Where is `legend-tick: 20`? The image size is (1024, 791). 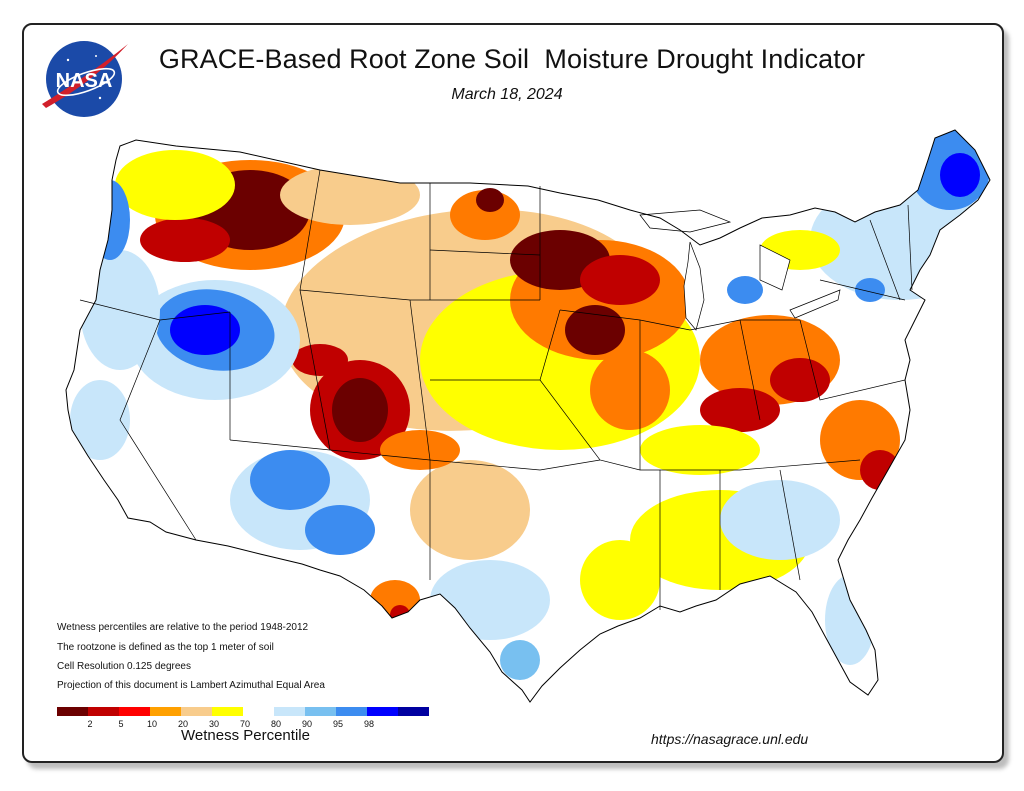 legend-tick: 20 is located at coordinates (183, 724).